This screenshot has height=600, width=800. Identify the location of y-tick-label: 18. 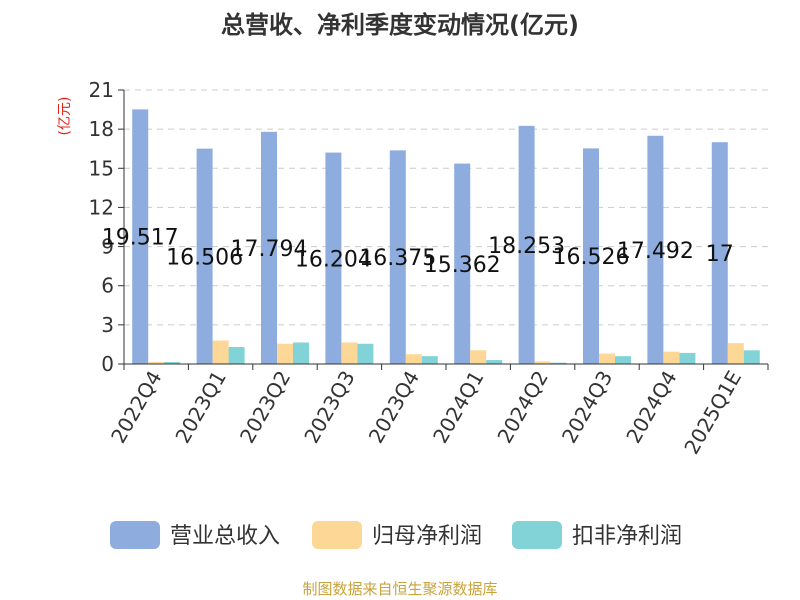
(101, 129).